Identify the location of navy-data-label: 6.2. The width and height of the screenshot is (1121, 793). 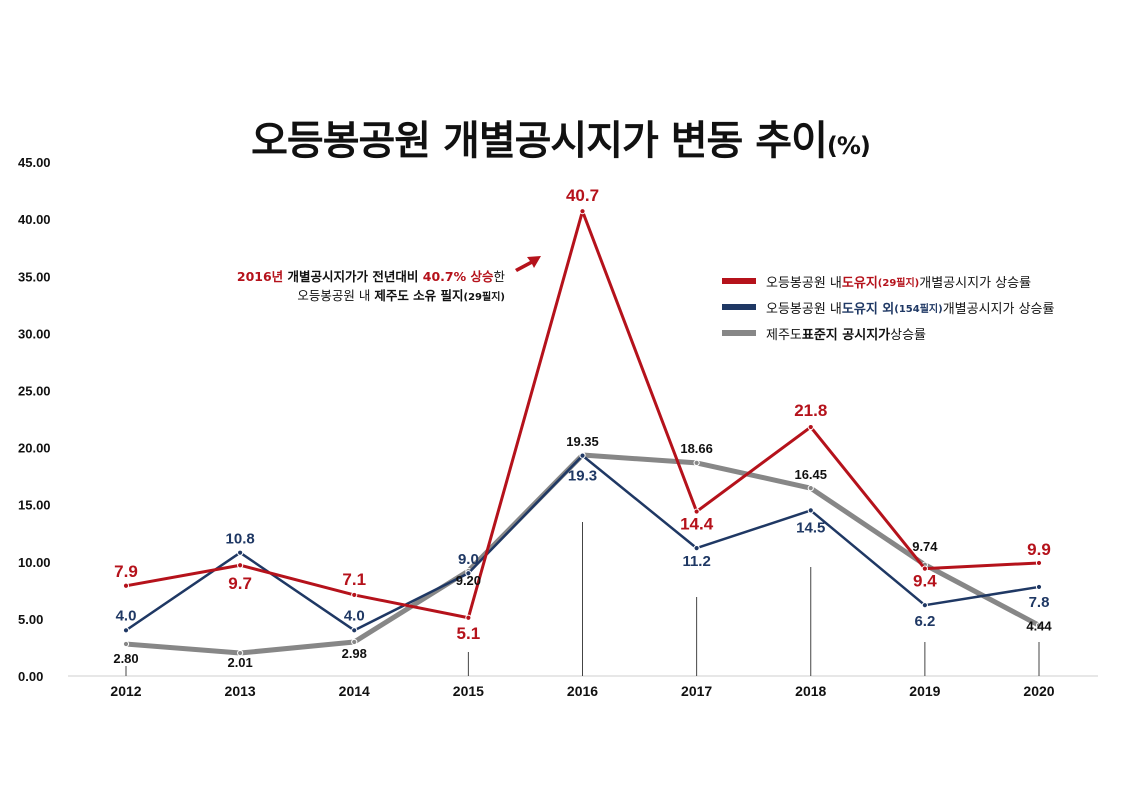
(924, 621).